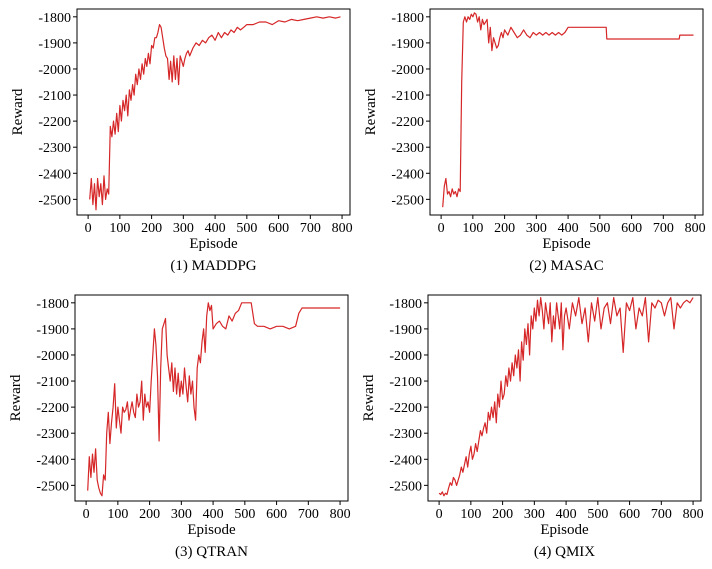 This screenshot has width=712, height=569. I want to click on series-line-qmix, so click(566, 397).